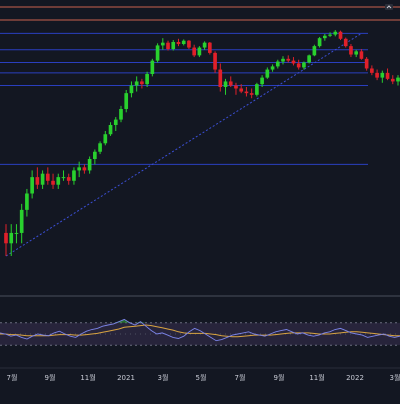 The height and width of the screenshot is (404, 400). I want to click on time-axis: 7월 9월 11월 2021 3월 5월 7월 9월 11월 2022 3월, so click(200, 374).